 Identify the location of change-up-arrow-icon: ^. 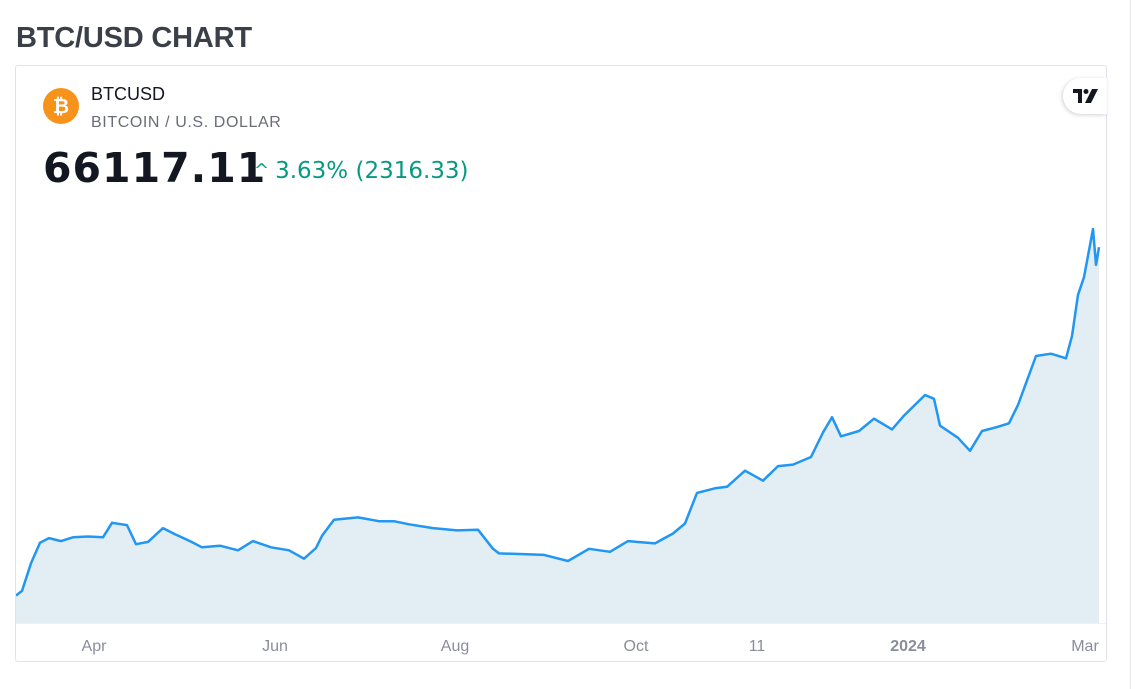
(262, 170).